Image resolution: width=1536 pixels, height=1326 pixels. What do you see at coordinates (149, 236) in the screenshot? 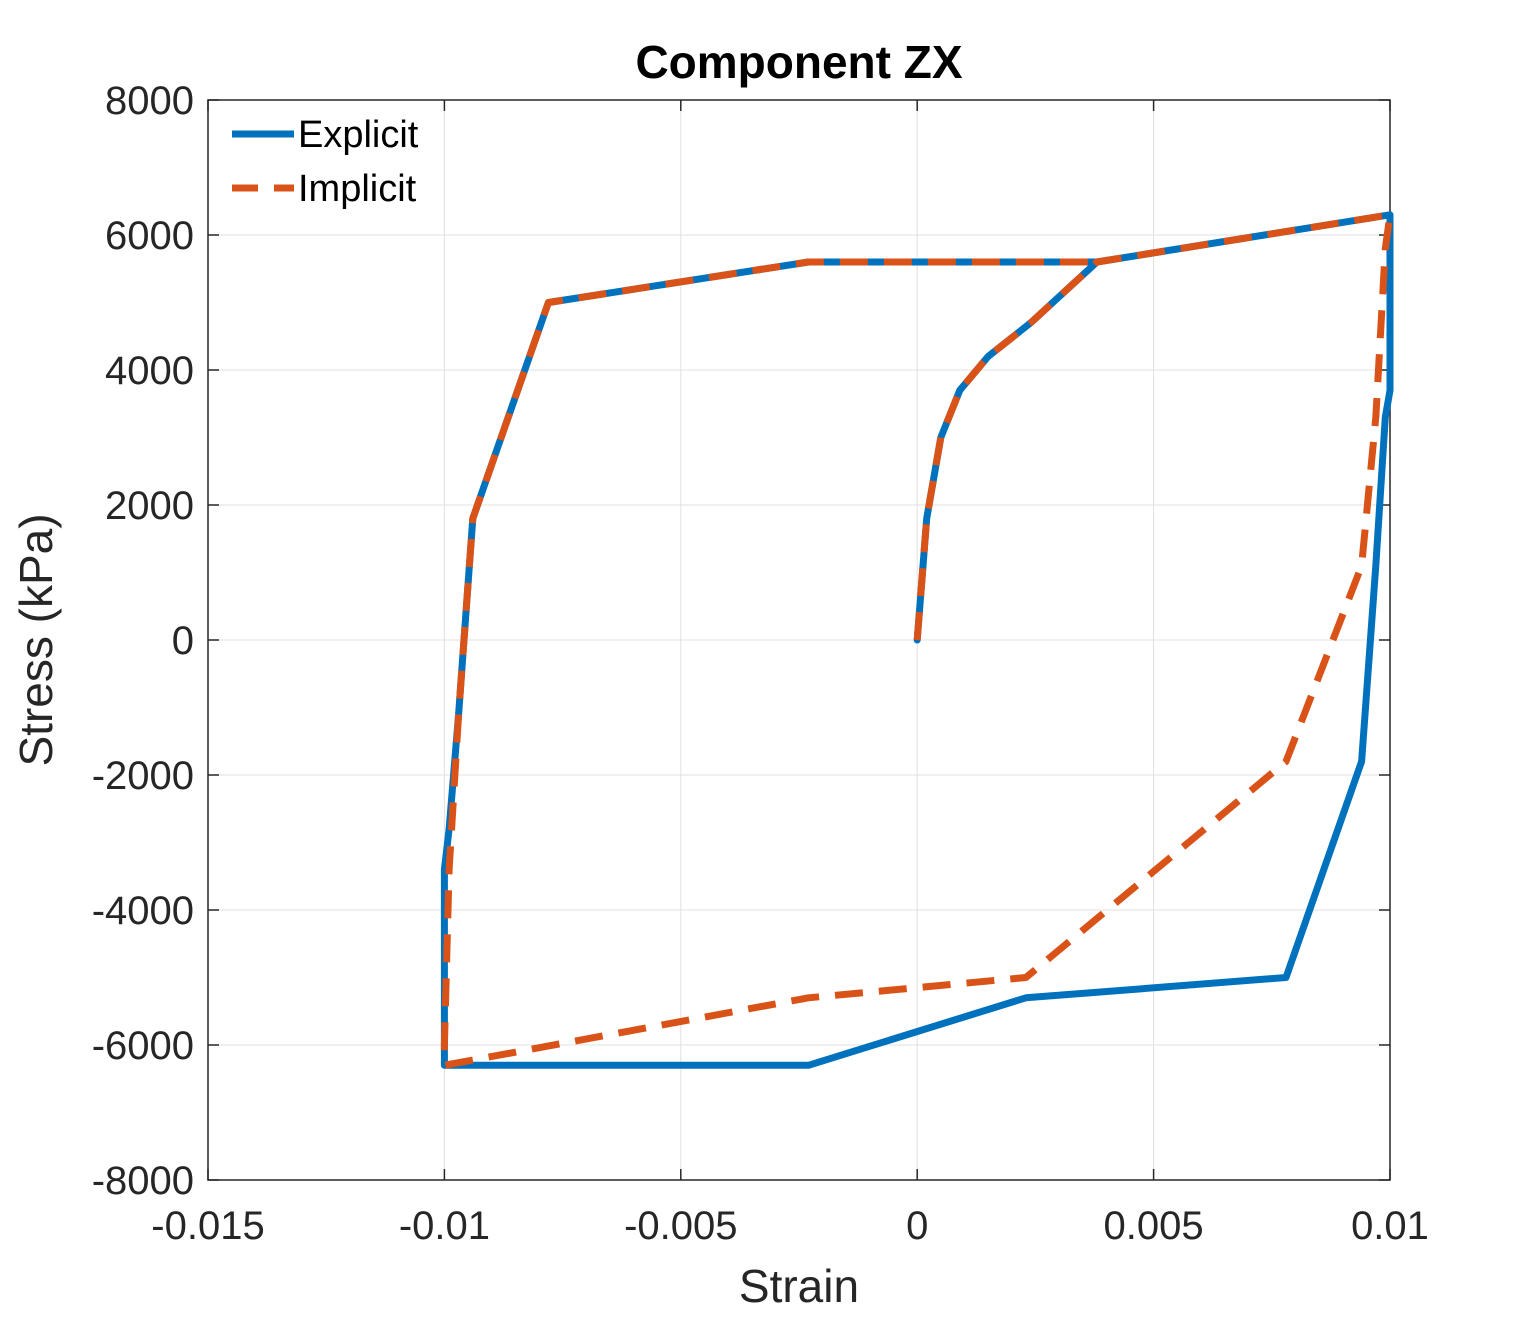
I see `y-tick-label: 6000` at bounding box center [149, 236].